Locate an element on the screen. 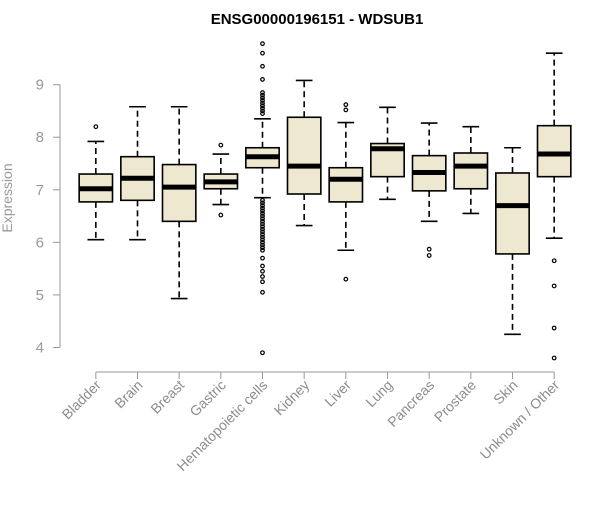  x-tick-label: Skin is located at coordinates (505, 392).